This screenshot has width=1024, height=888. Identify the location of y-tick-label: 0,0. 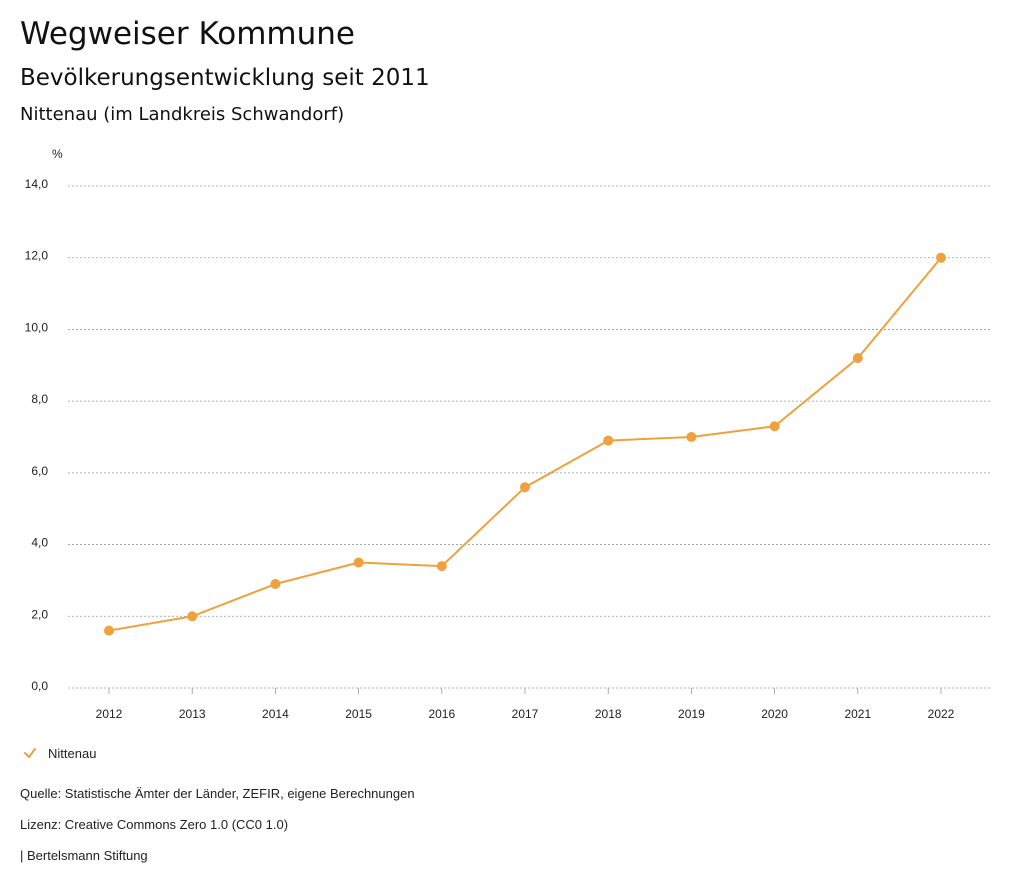
(39, 686).